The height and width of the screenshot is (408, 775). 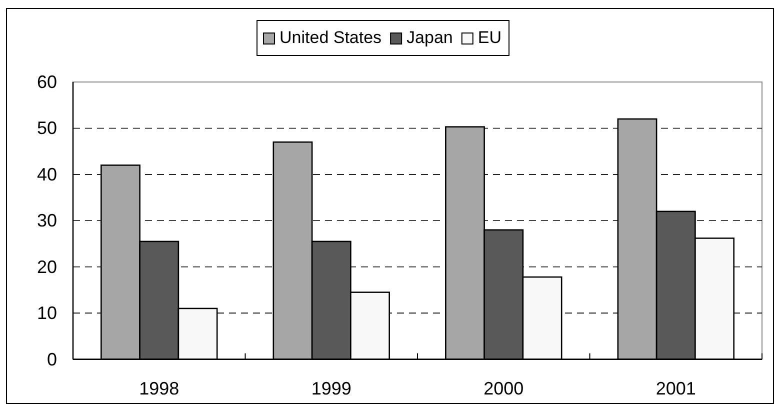 I want to click on y-tick-label: 10, so click(x=46, y=313).